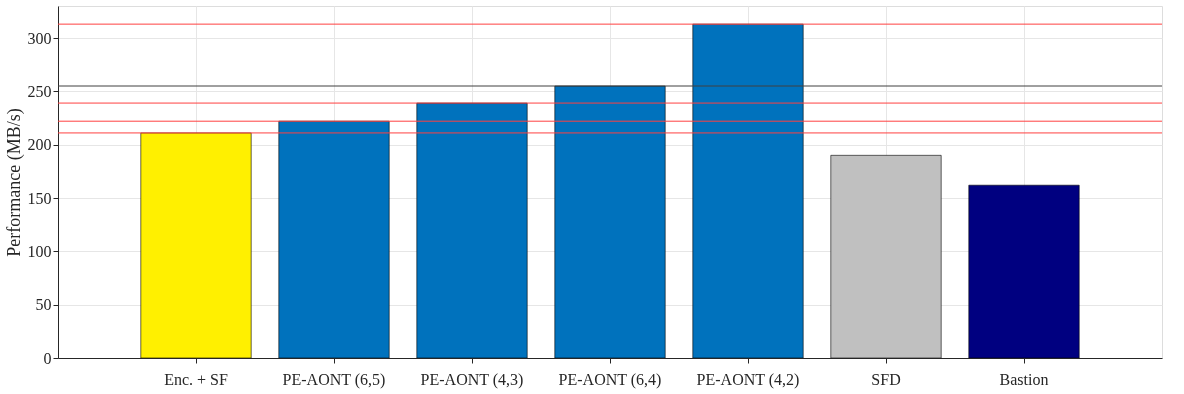  I want to click on y-tick-label: 300, so click(39, 38).